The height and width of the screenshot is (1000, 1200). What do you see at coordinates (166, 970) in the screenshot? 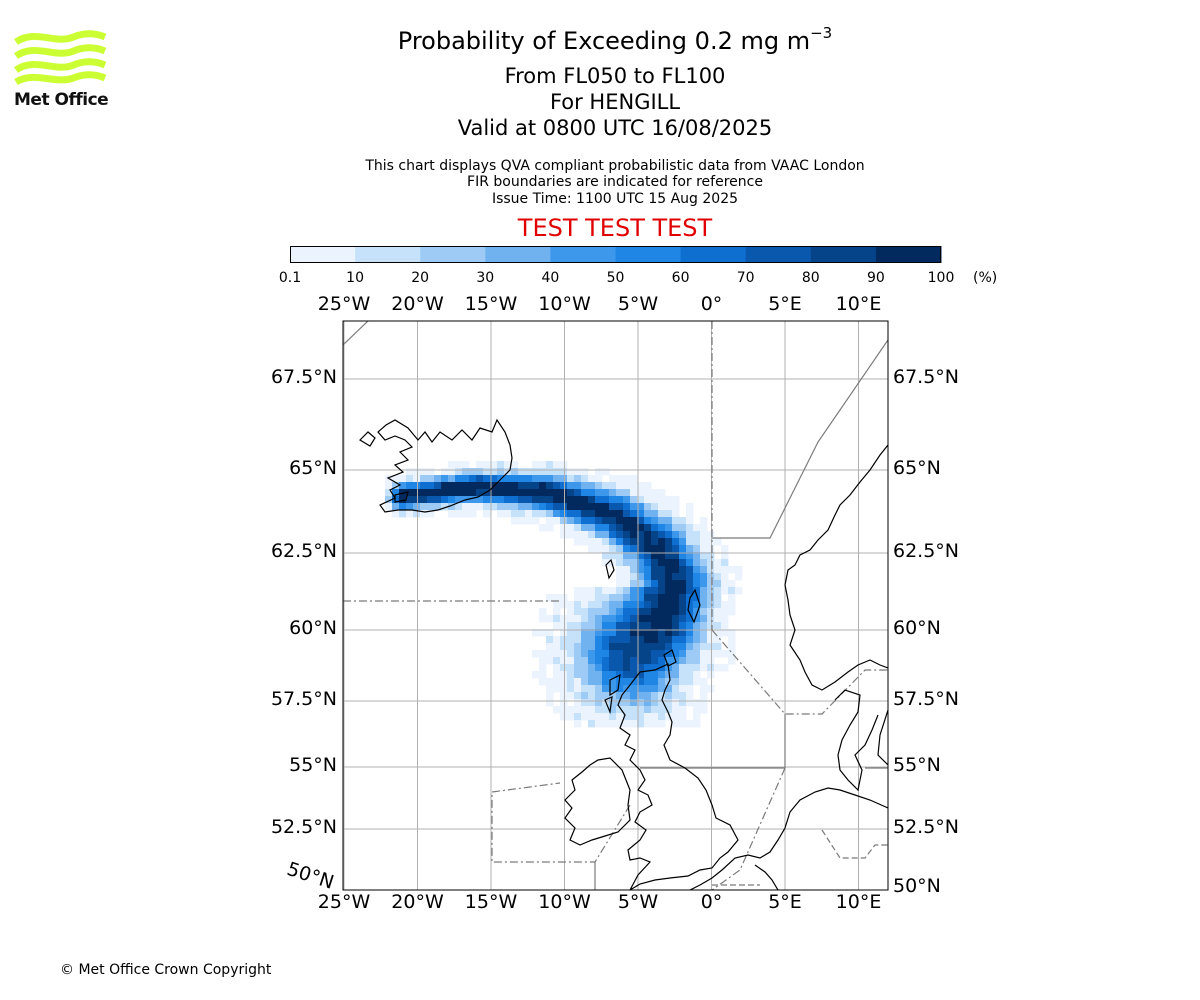
I see `copyright: © Met Office Crown Copyright` at bounding box center [166, 970].